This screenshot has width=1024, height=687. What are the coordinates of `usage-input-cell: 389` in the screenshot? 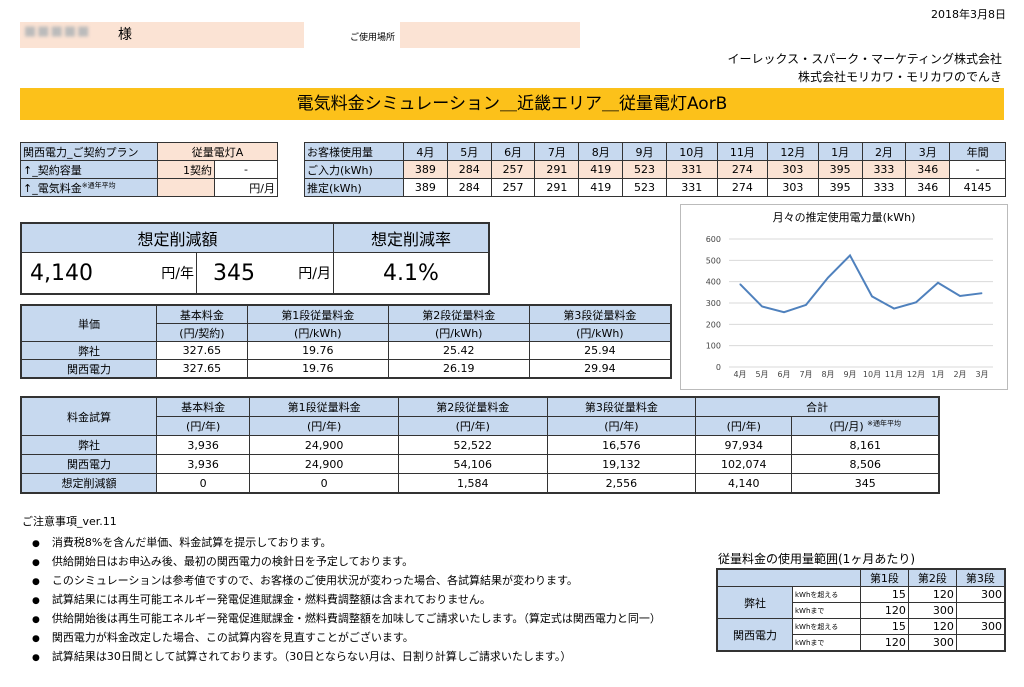 It's located at (425, 169).